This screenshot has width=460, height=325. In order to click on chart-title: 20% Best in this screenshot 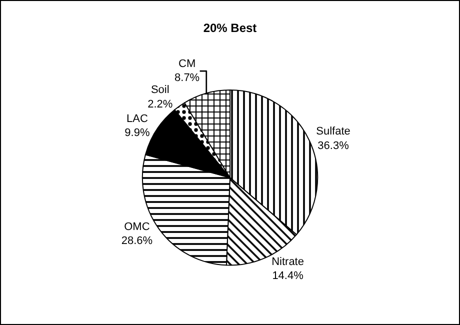, I will do `click(230, 28)`.